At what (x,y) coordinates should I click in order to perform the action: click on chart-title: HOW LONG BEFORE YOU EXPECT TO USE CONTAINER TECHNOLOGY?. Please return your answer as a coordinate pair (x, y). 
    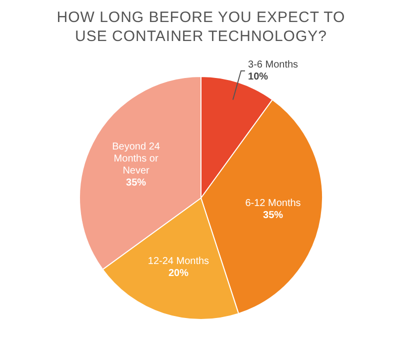
    Looking at the image, I should click on (201, 27).